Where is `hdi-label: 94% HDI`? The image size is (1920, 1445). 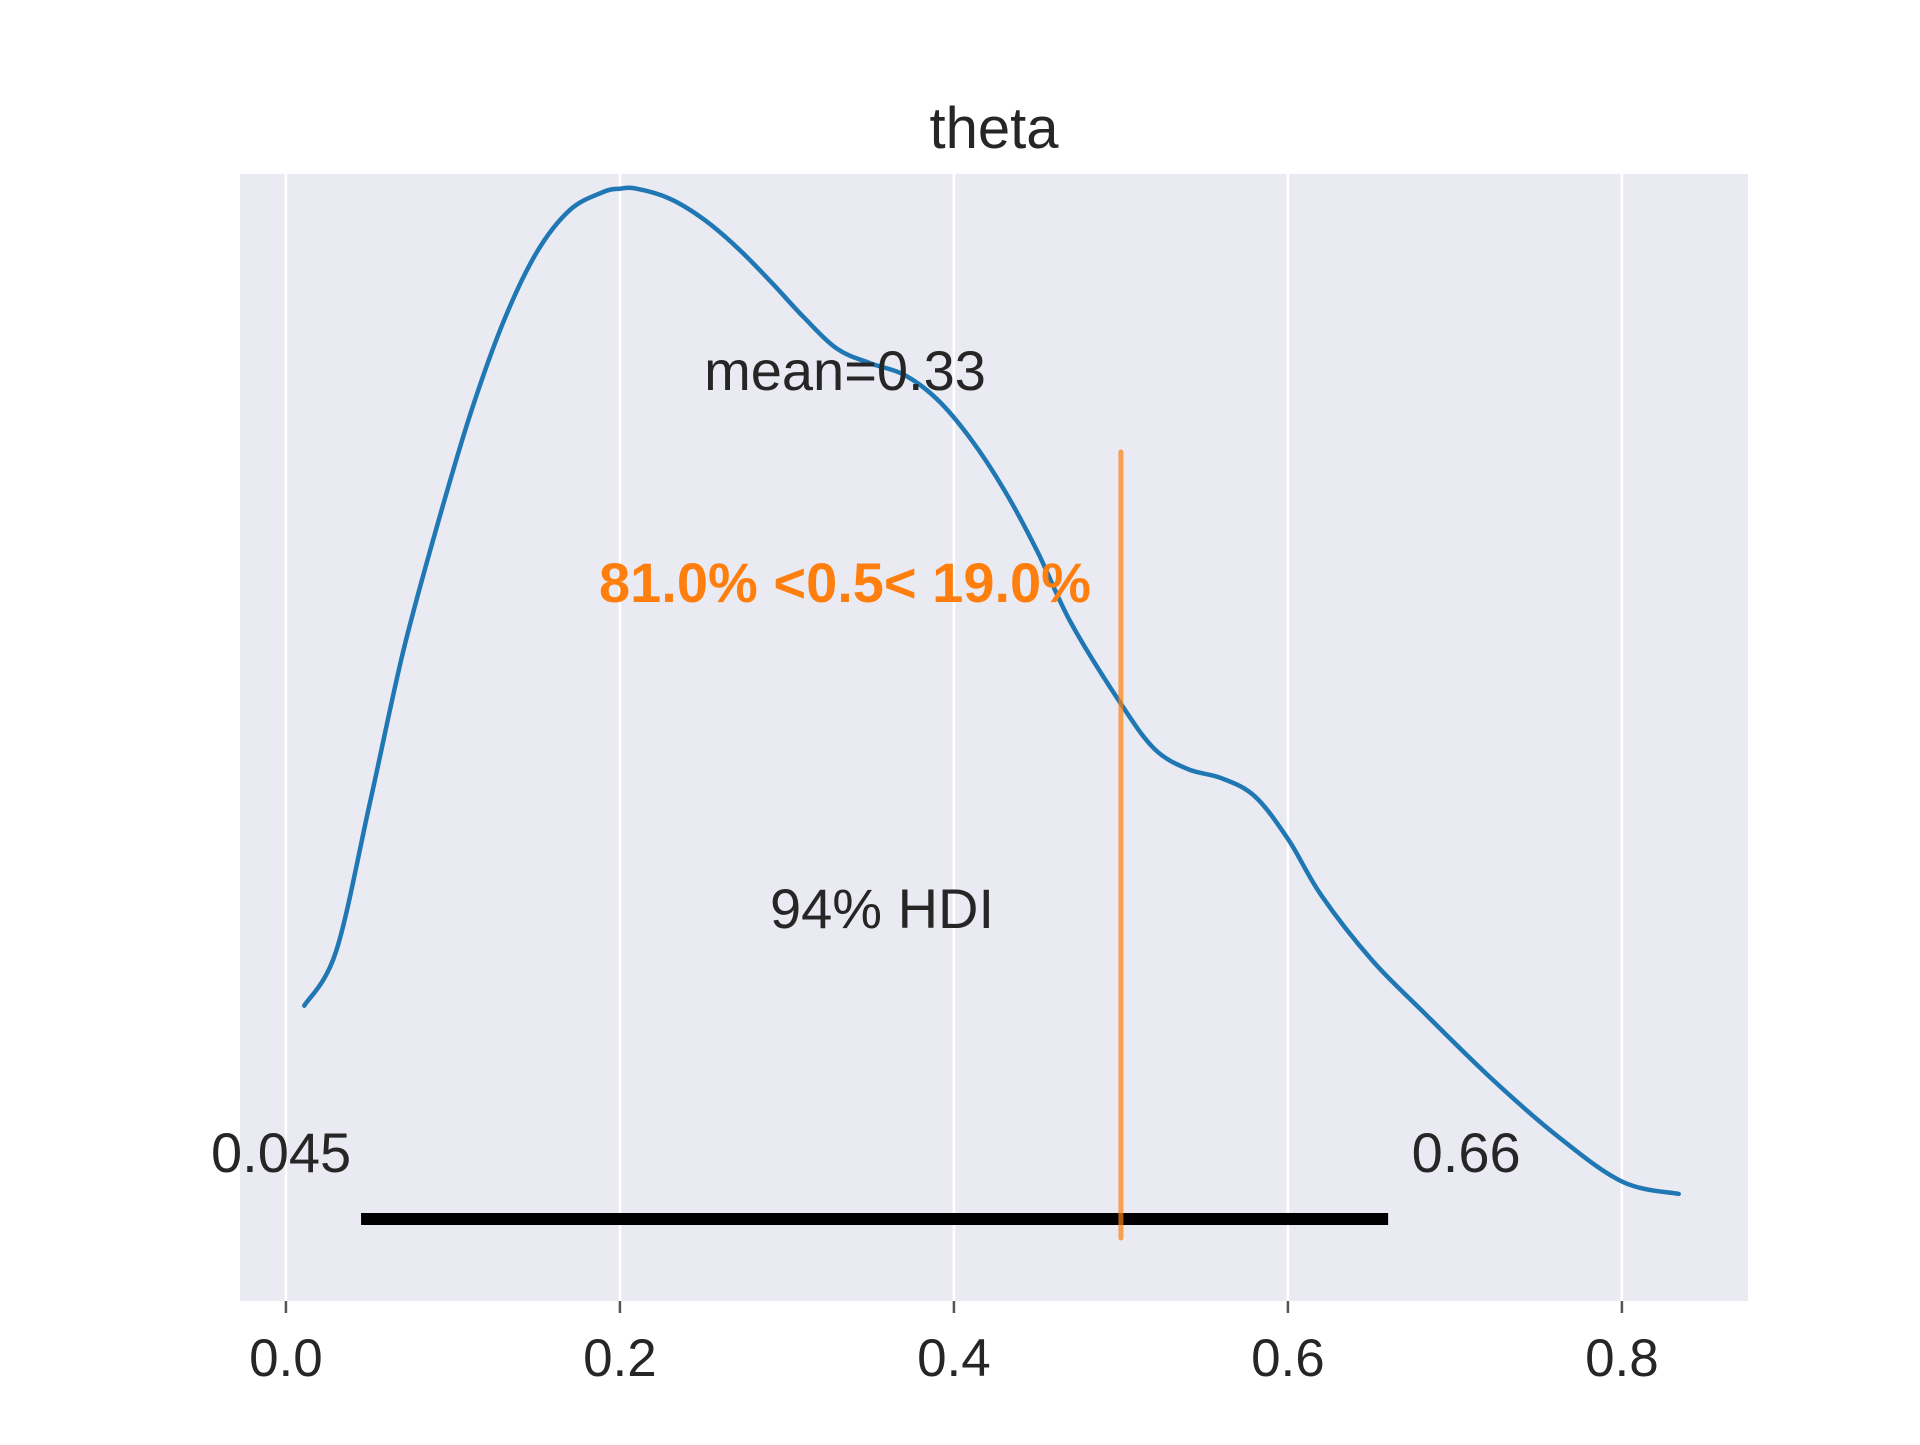
hdi-label: 94% HDI is located at coordinates (882, 908).